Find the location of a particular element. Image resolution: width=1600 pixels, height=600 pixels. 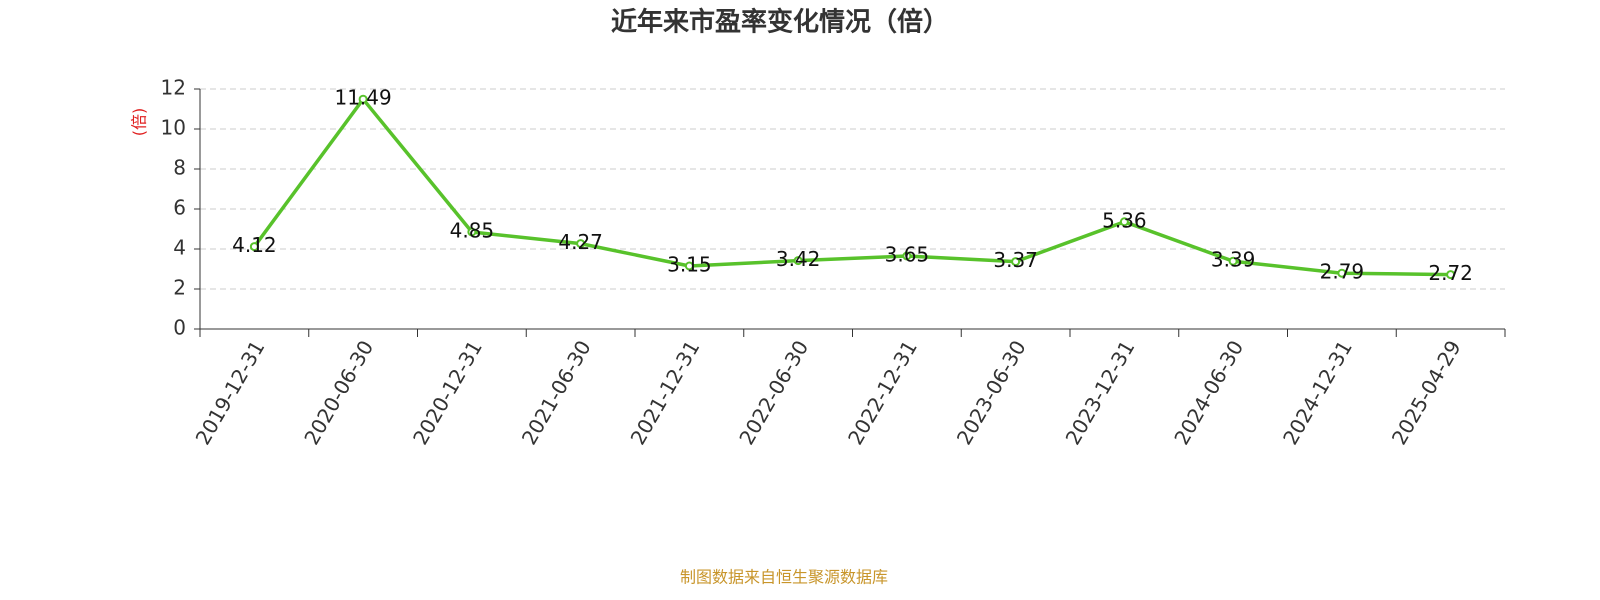

x-tick-label: 2019-12-31 is located at coordinates (230, 392).